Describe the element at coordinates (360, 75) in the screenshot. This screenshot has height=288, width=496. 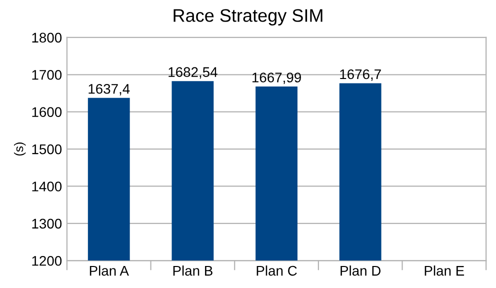
I see `data-label: 1676,7` at that location.